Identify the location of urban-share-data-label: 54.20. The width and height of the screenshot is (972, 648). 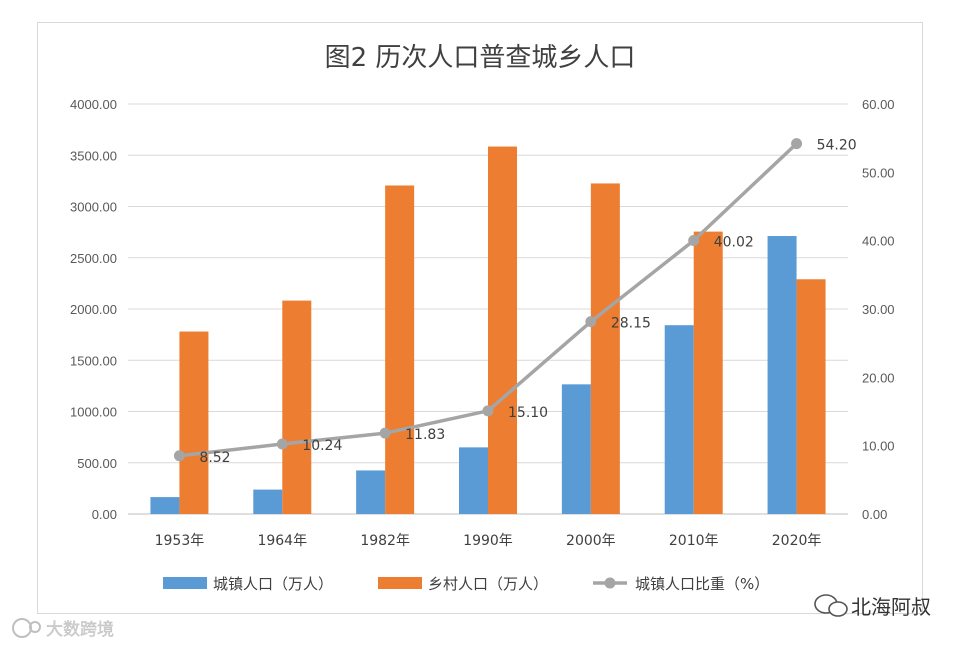
(837, 146).